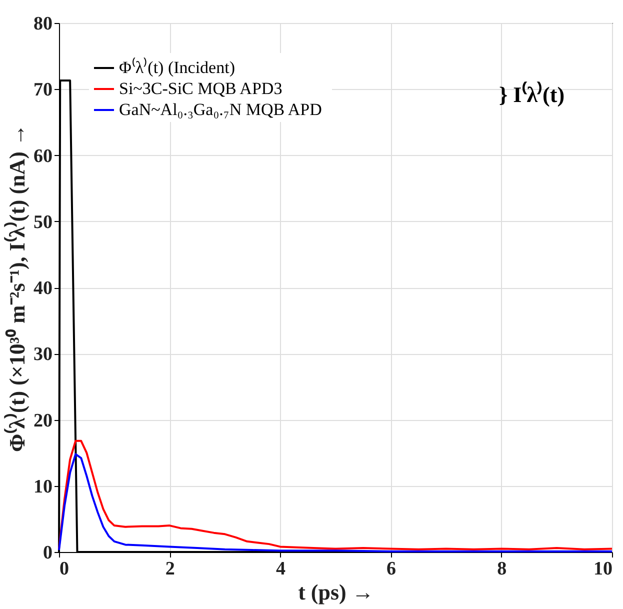 This screenshot has height=609, width=623. What do you see at coordinates (43, 156) in the screenshot?
I see `y-tick-label: 60` at bounding box center [43, 156].